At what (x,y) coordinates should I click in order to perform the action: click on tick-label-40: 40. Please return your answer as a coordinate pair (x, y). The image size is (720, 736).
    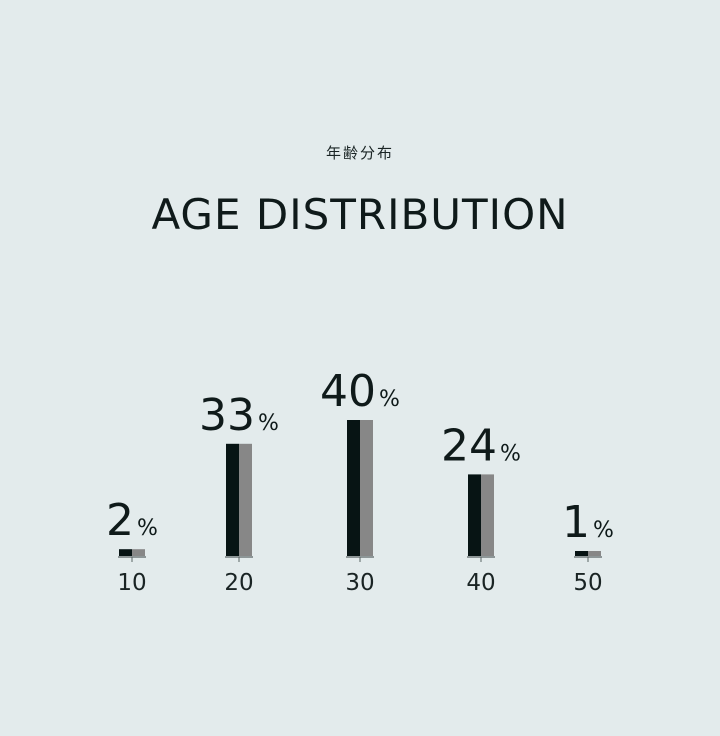
    Looking at the image, I should click on (480, 583).